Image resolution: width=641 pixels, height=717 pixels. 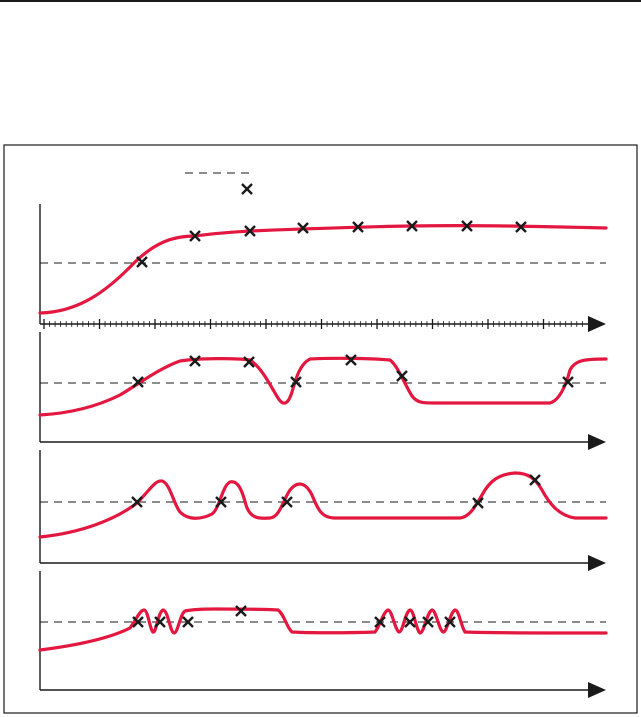 What do you see at coordinates (313, 324) in the screenshot?
I see `x-axis-ticks` at bounding box center [313, 324].